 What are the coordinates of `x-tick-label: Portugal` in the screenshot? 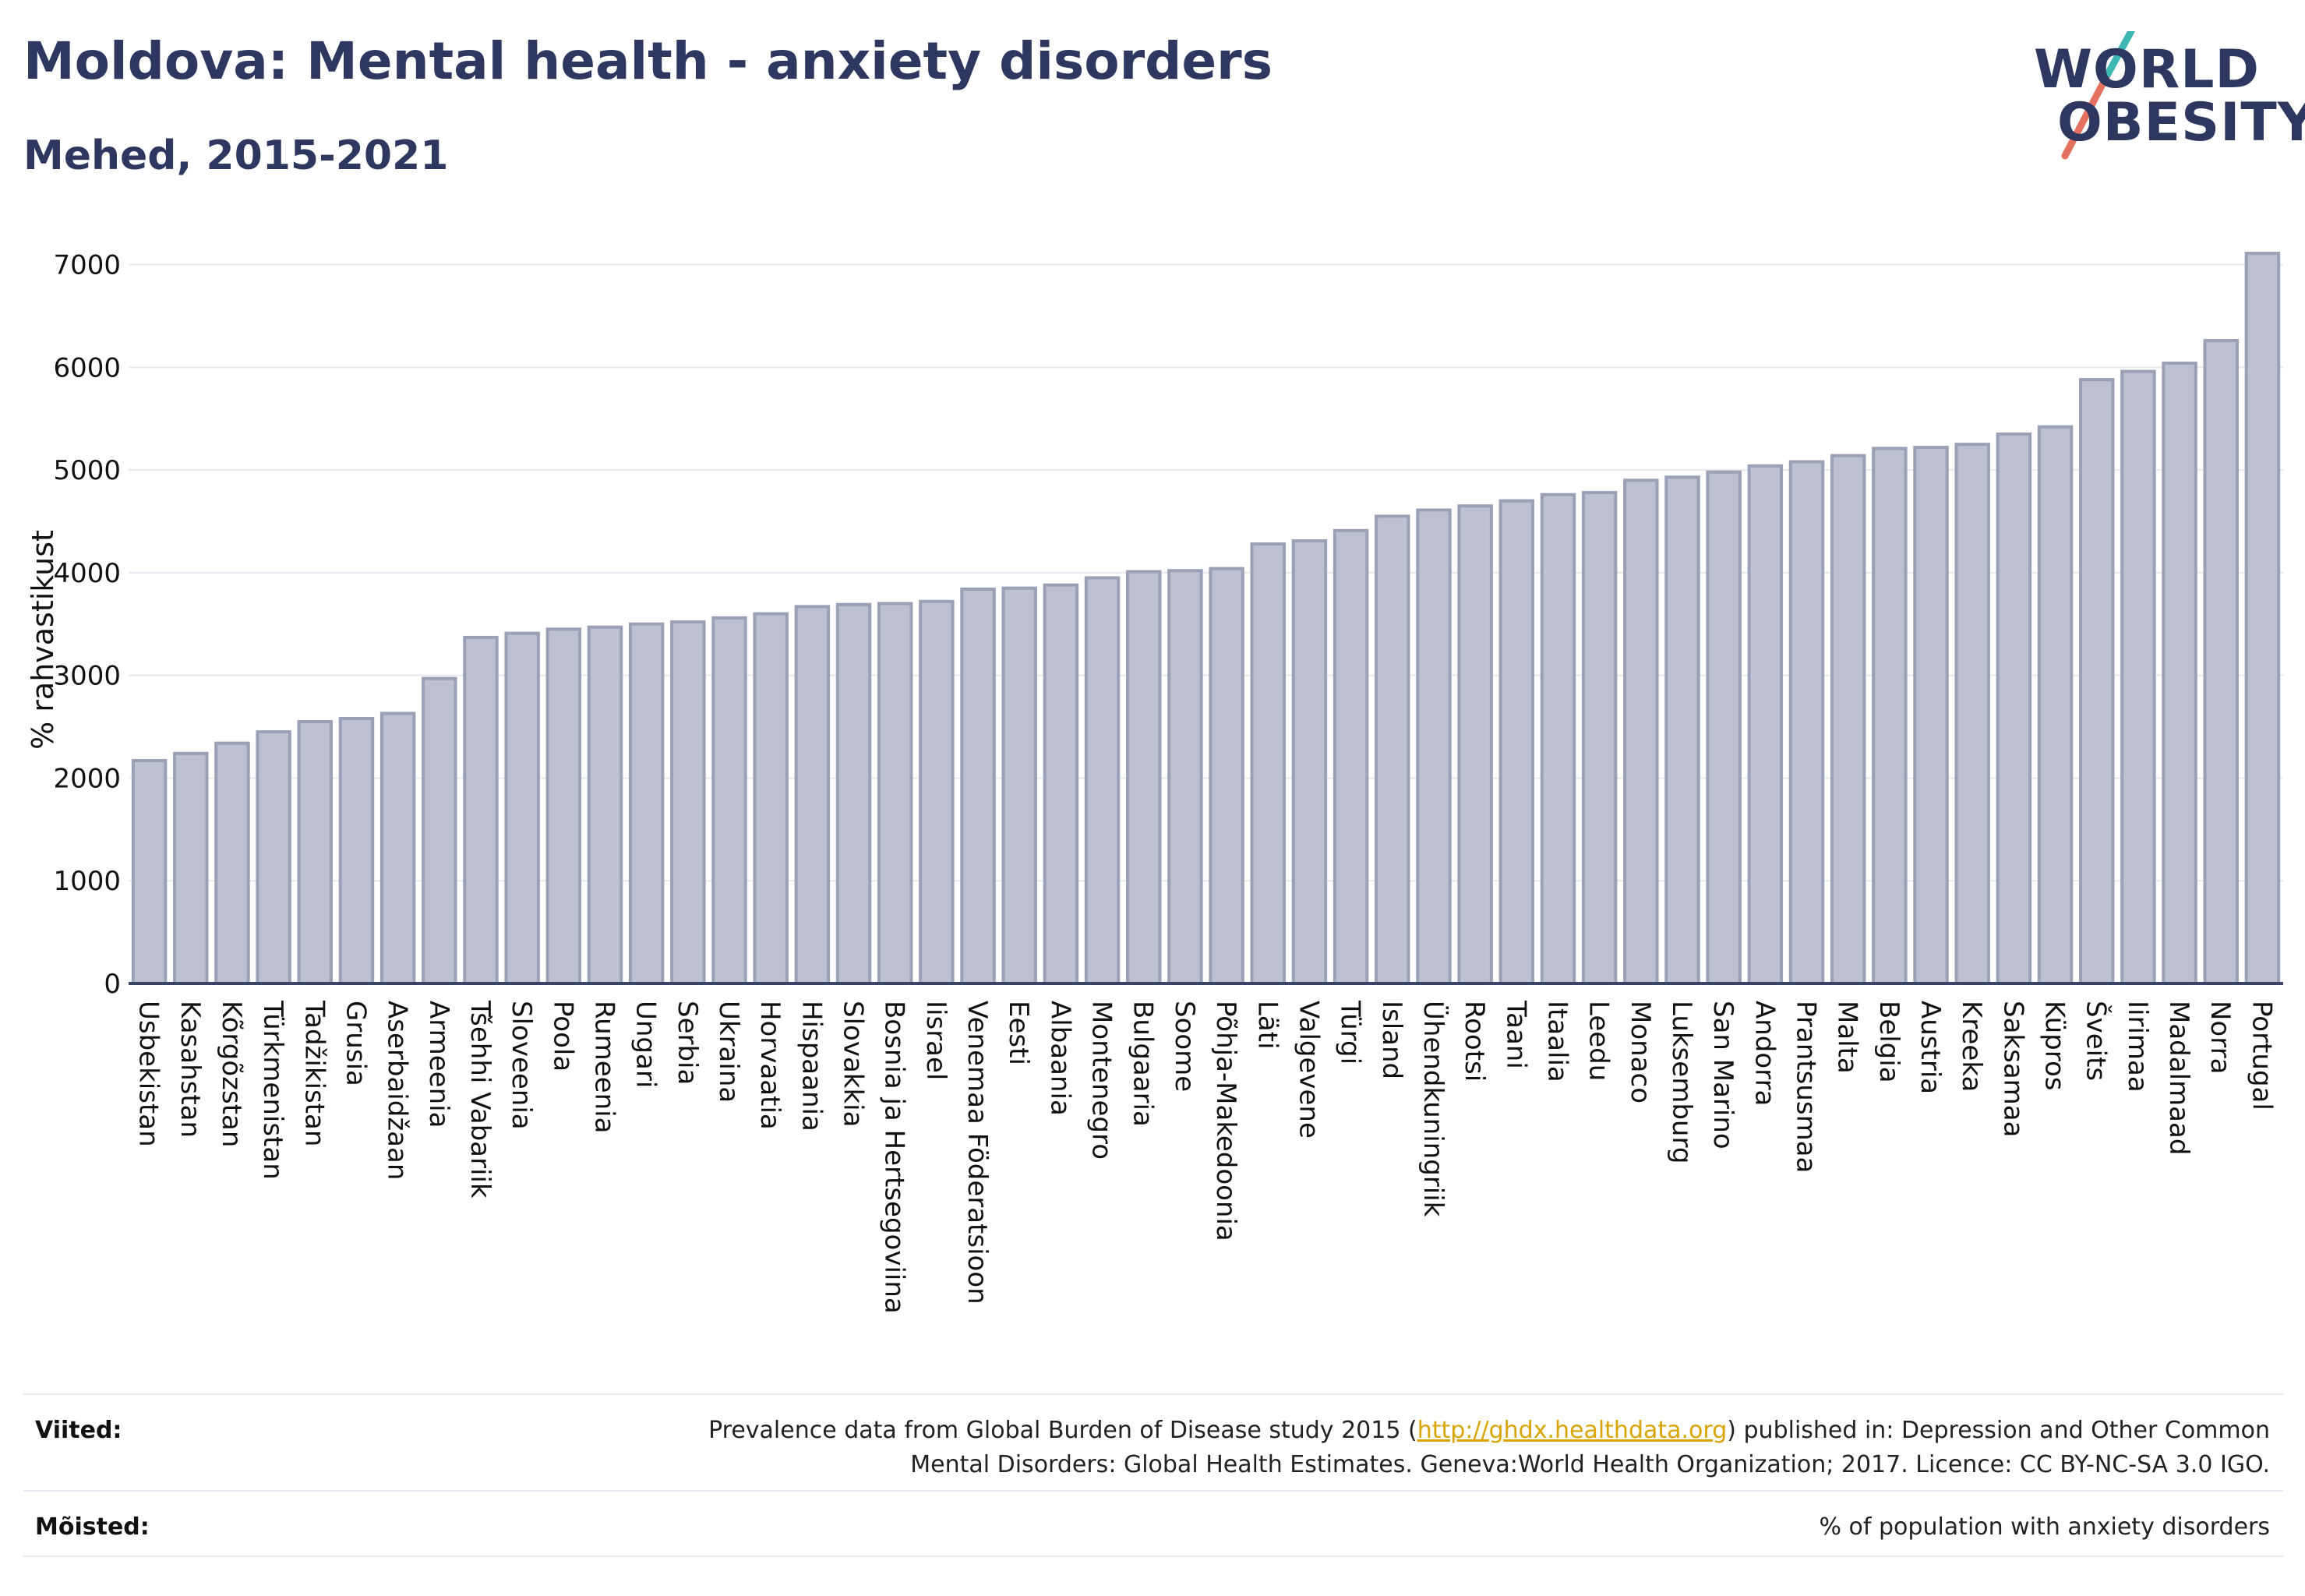 It's located at (2261, 1055).